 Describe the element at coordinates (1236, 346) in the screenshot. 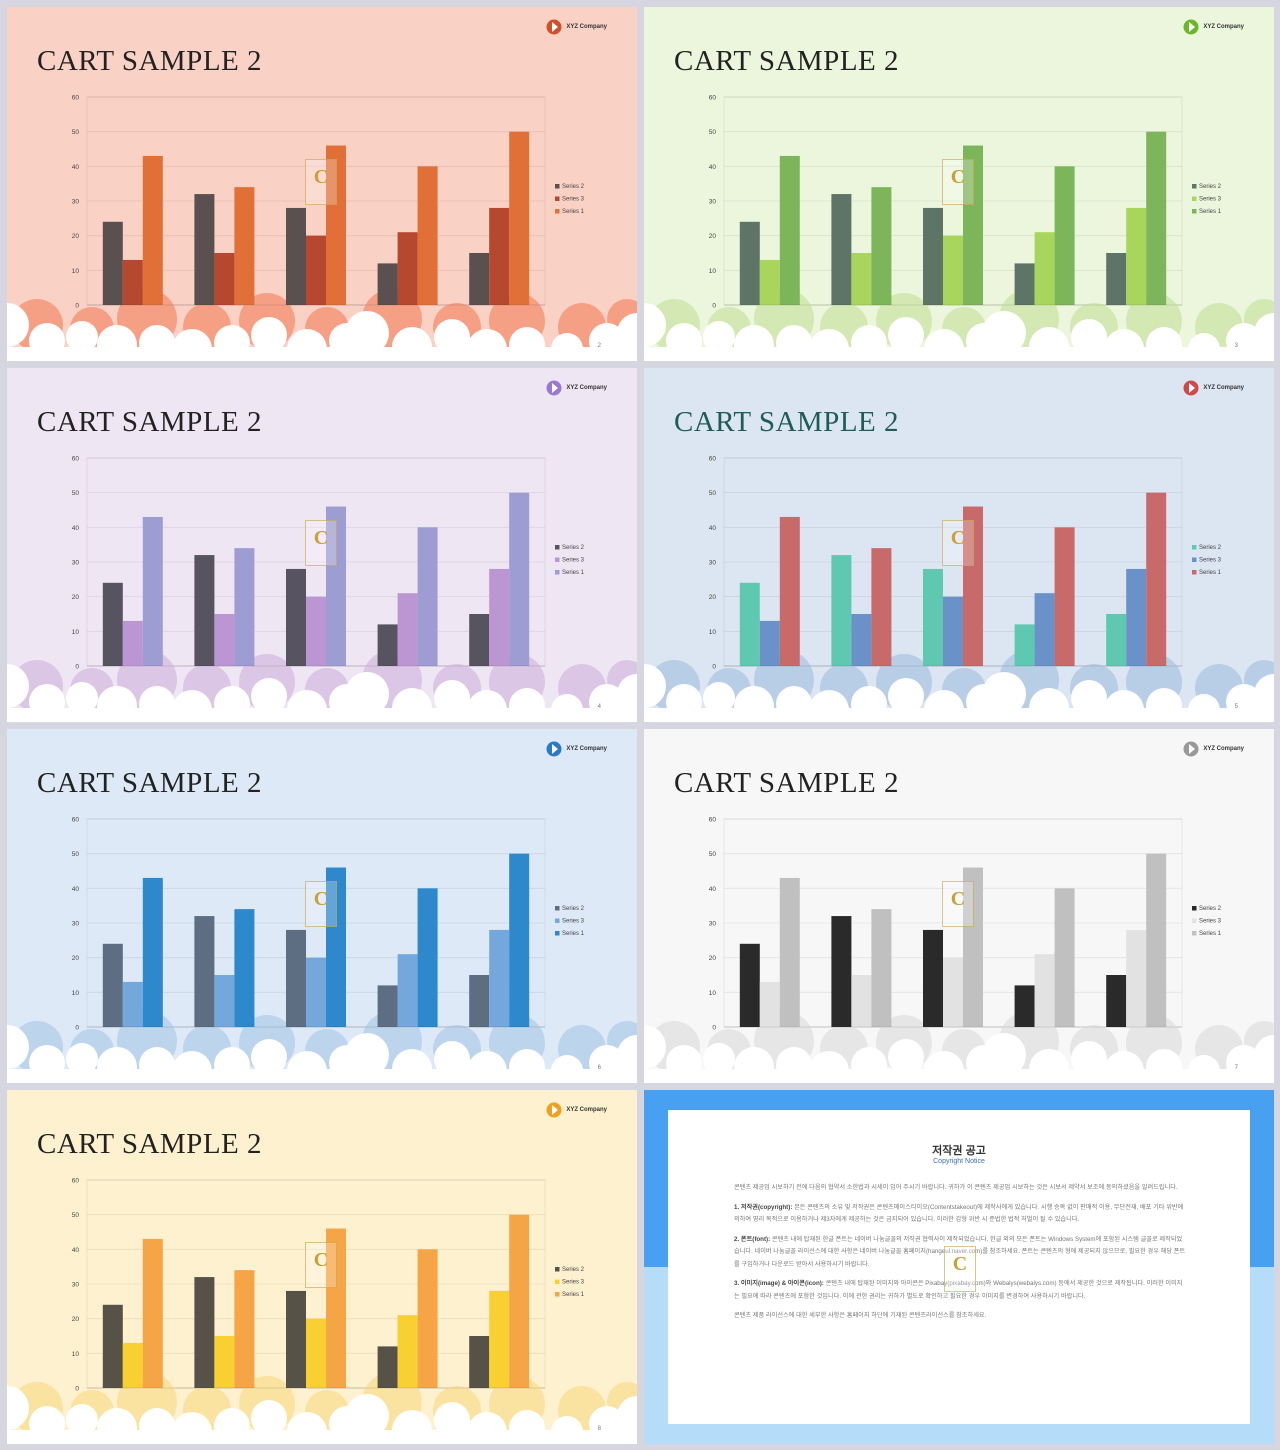

I see `page-number: 3` at that location.